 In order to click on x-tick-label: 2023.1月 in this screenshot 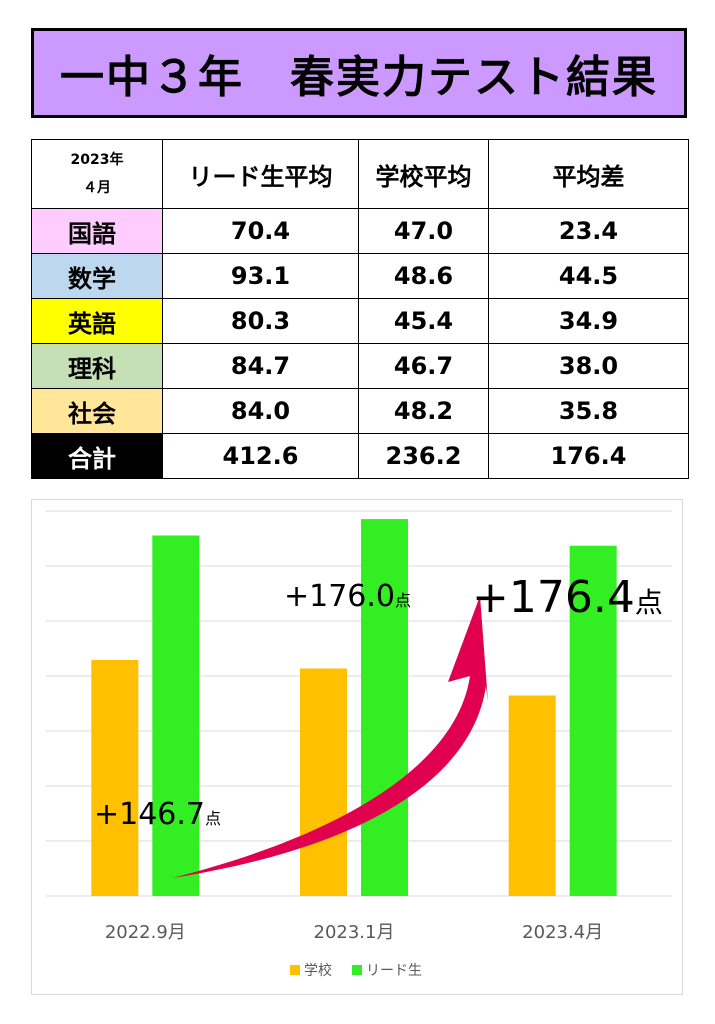, I will do `click(354, 932)`.